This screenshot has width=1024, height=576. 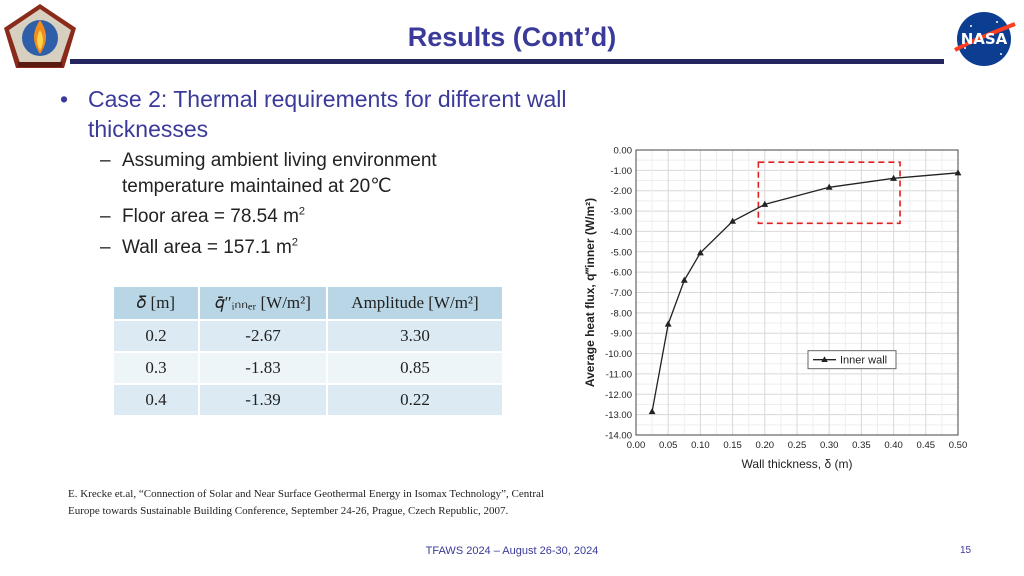 What do you see at coordinates (621, 334) in the screenshot?
I see `y-tick-label: -9.00` at bounding box center [621, 334].